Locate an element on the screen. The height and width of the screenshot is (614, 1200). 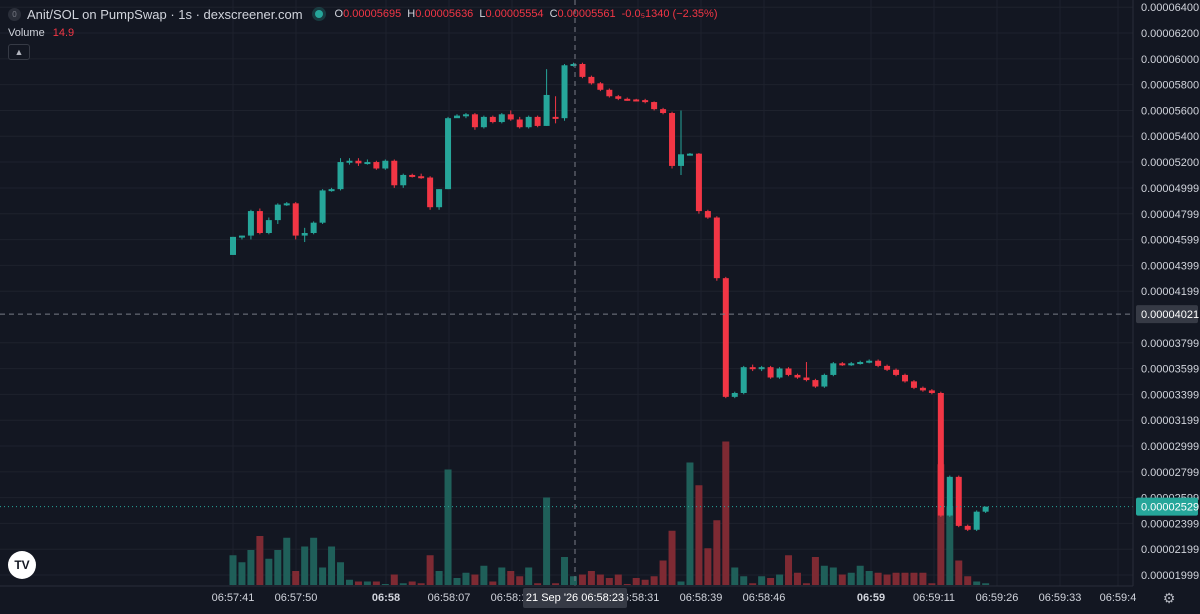
price-tick-label: 0.00004599 is located at coordinates (1170, 241).